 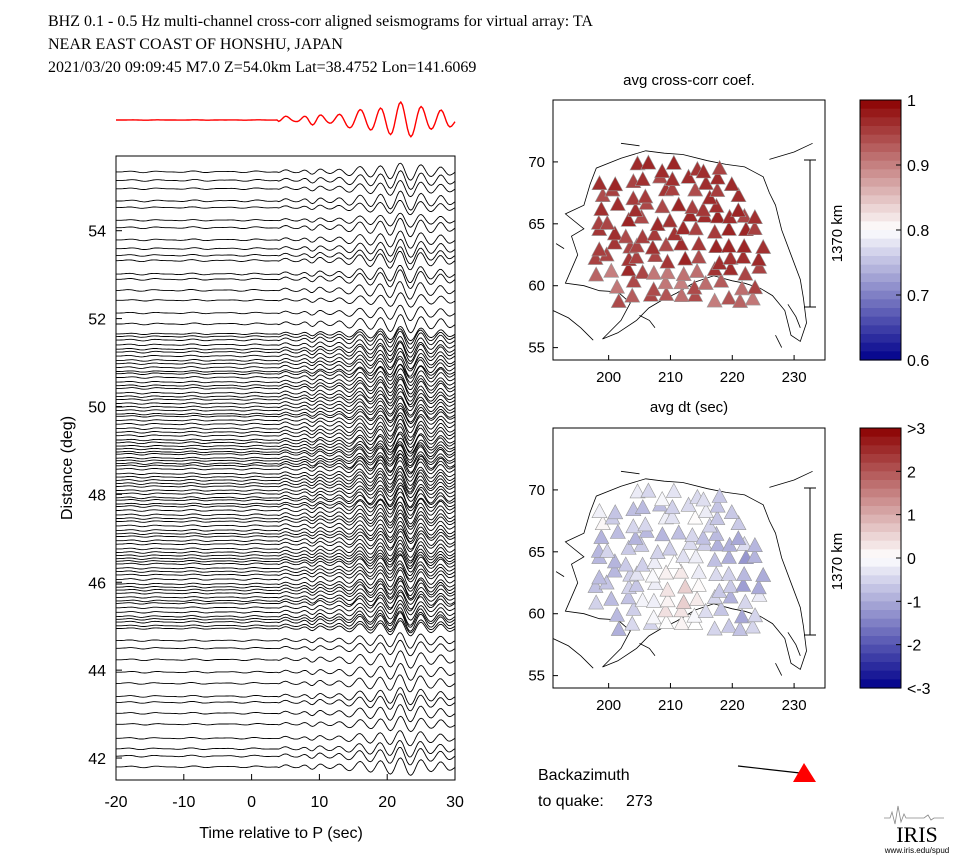 I want to click on colorbar-cross-corr: 1 0.9 0.8 0.7 0.6, so click(x=894, y=231).